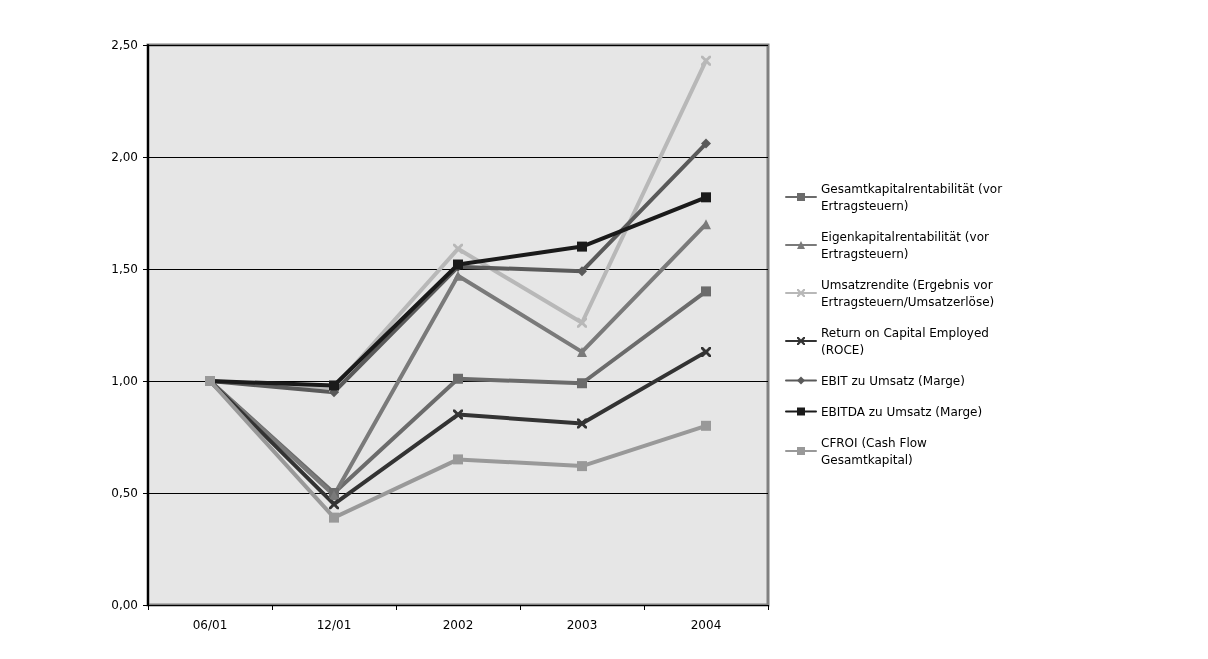 The width and height of the screenshot is (1208, 659). What do you see at coordinates (893, 380) in the screenshot?
I see `legend-label: EBIT zu Umsatz (Marge)` at bounding box center [893, 380].